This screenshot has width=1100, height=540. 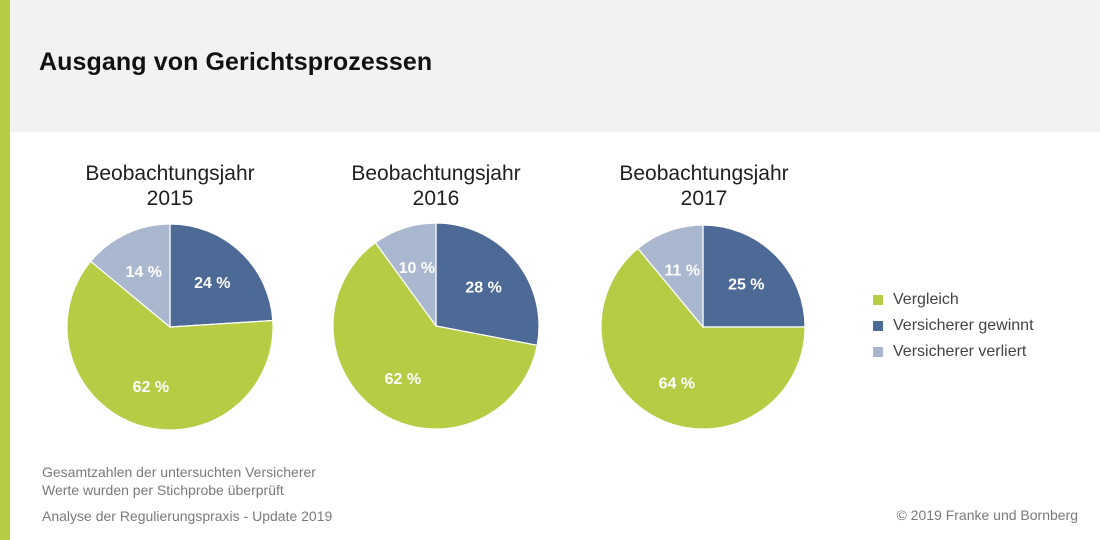 What do you see at coordinates (683, 270) in the screenshot?
I see `pie-2-slice-2-label: 11 %` at bounding box center [683, 270].